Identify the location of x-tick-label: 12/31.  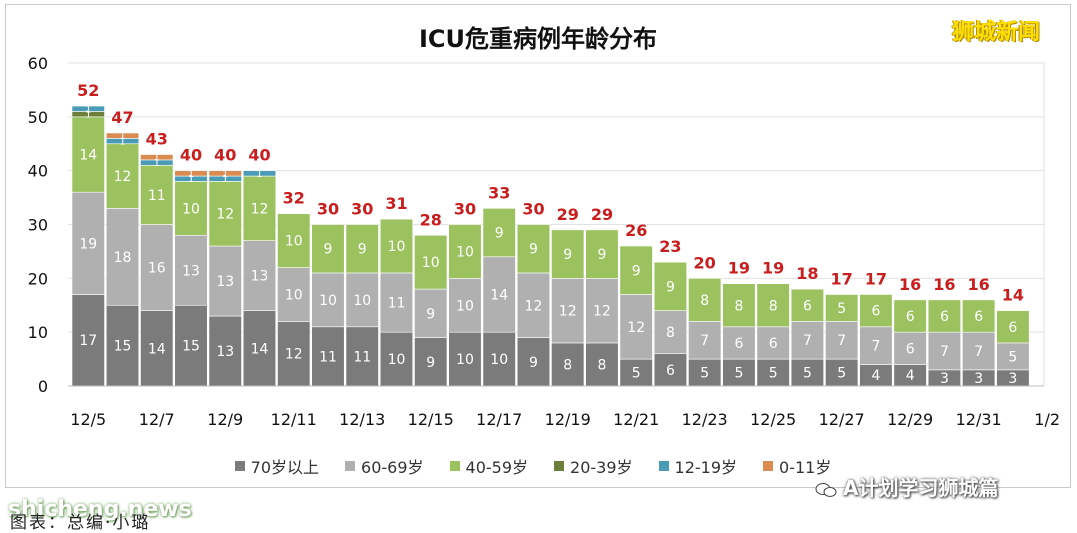
(979, 419).